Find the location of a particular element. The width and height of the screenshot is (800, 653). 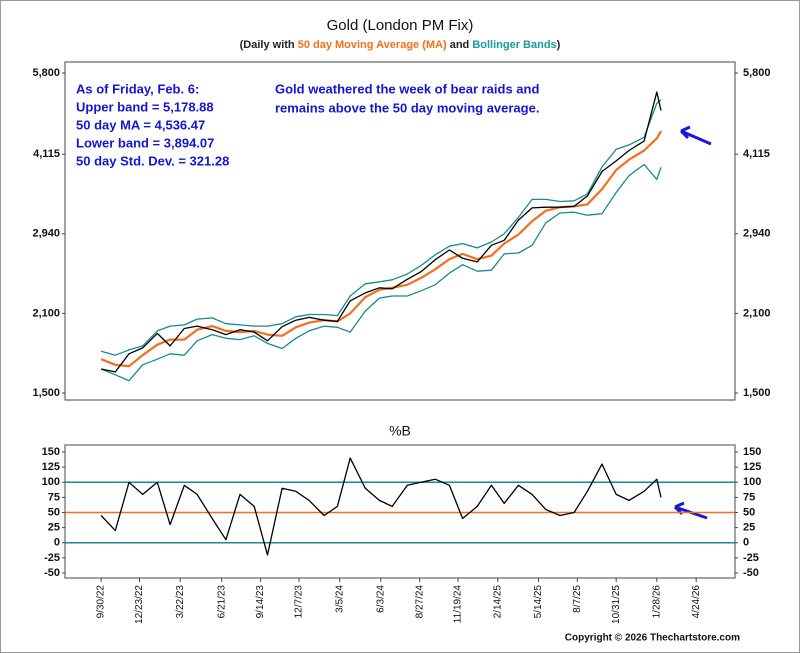

x-tick-label: 11/19/24 is located at coordinates (458, 604).